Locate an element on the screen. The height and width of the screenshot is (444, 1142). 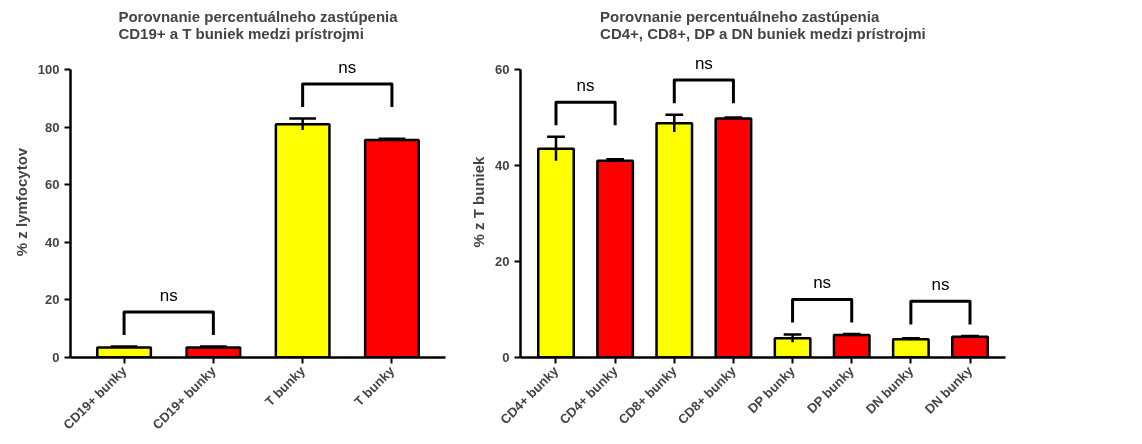
y-axis-title: % z lymfocytov is located at coordinates (21, 202).